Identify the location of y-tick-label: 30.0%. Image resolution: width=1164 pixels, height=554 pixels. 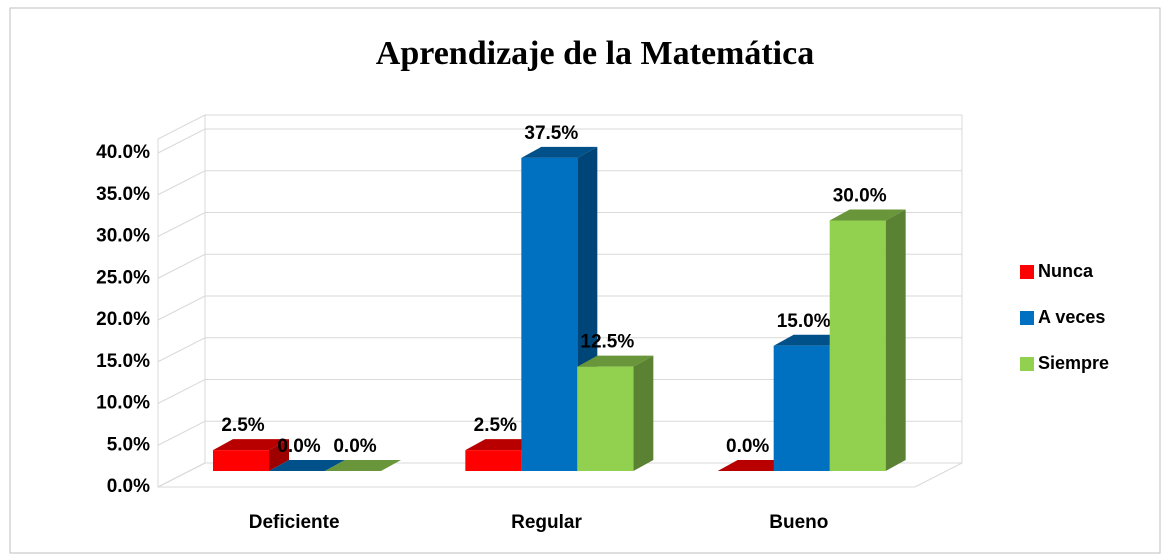
(123, 236).